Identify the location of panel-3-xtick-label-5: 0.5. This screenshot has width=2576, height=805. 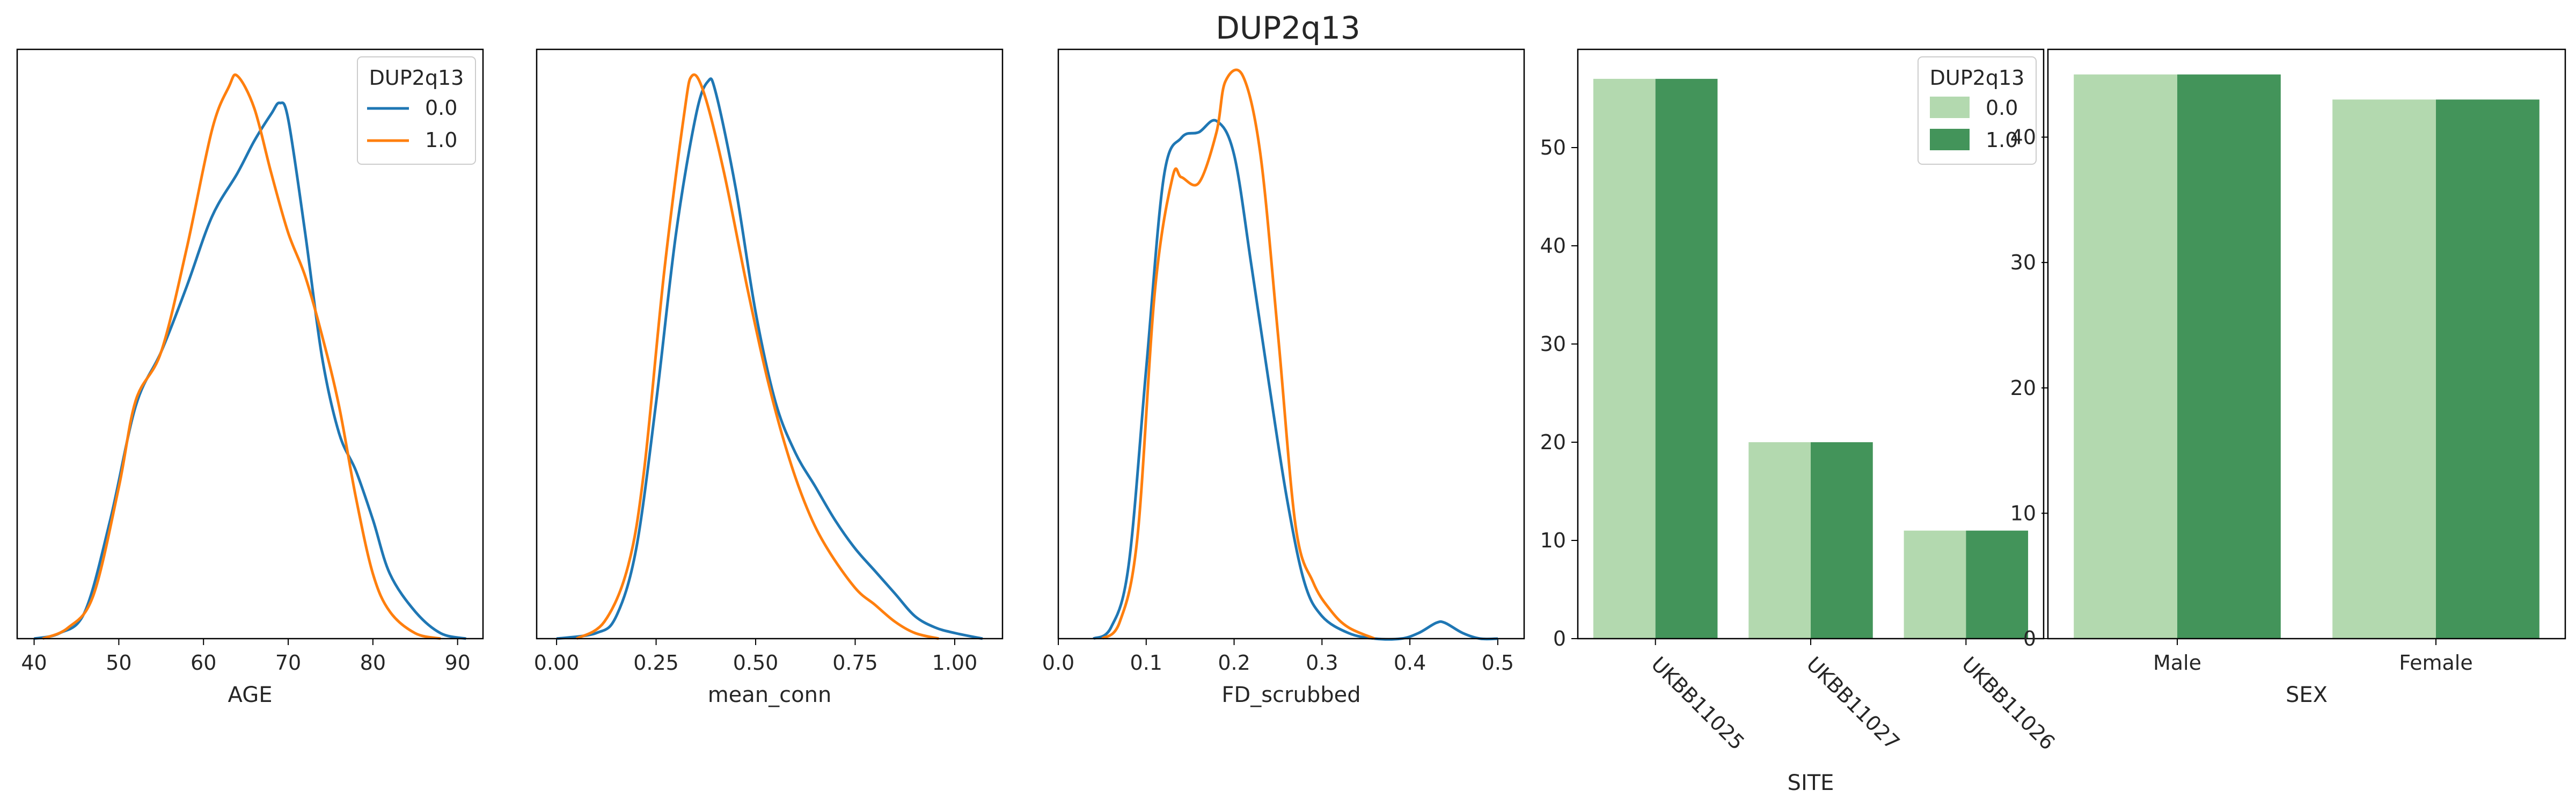
(1498, 663).